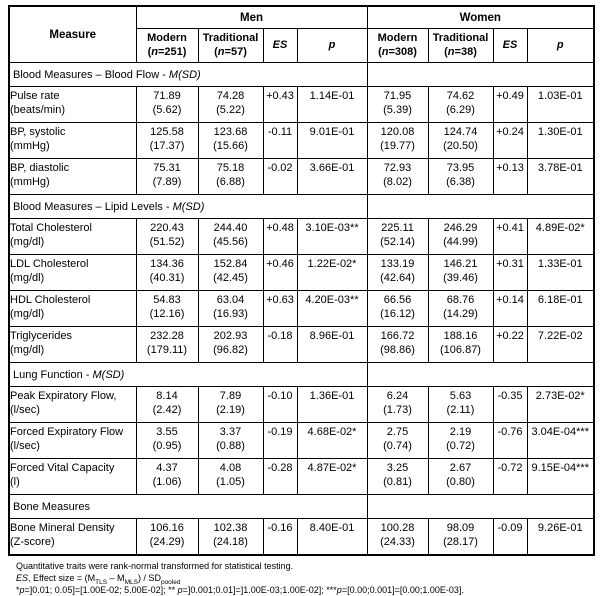  What do you see at coordinates (510, 440) in the screenshot?
I see `cell-women-es: -0.76` at bounding box center [510, 440].